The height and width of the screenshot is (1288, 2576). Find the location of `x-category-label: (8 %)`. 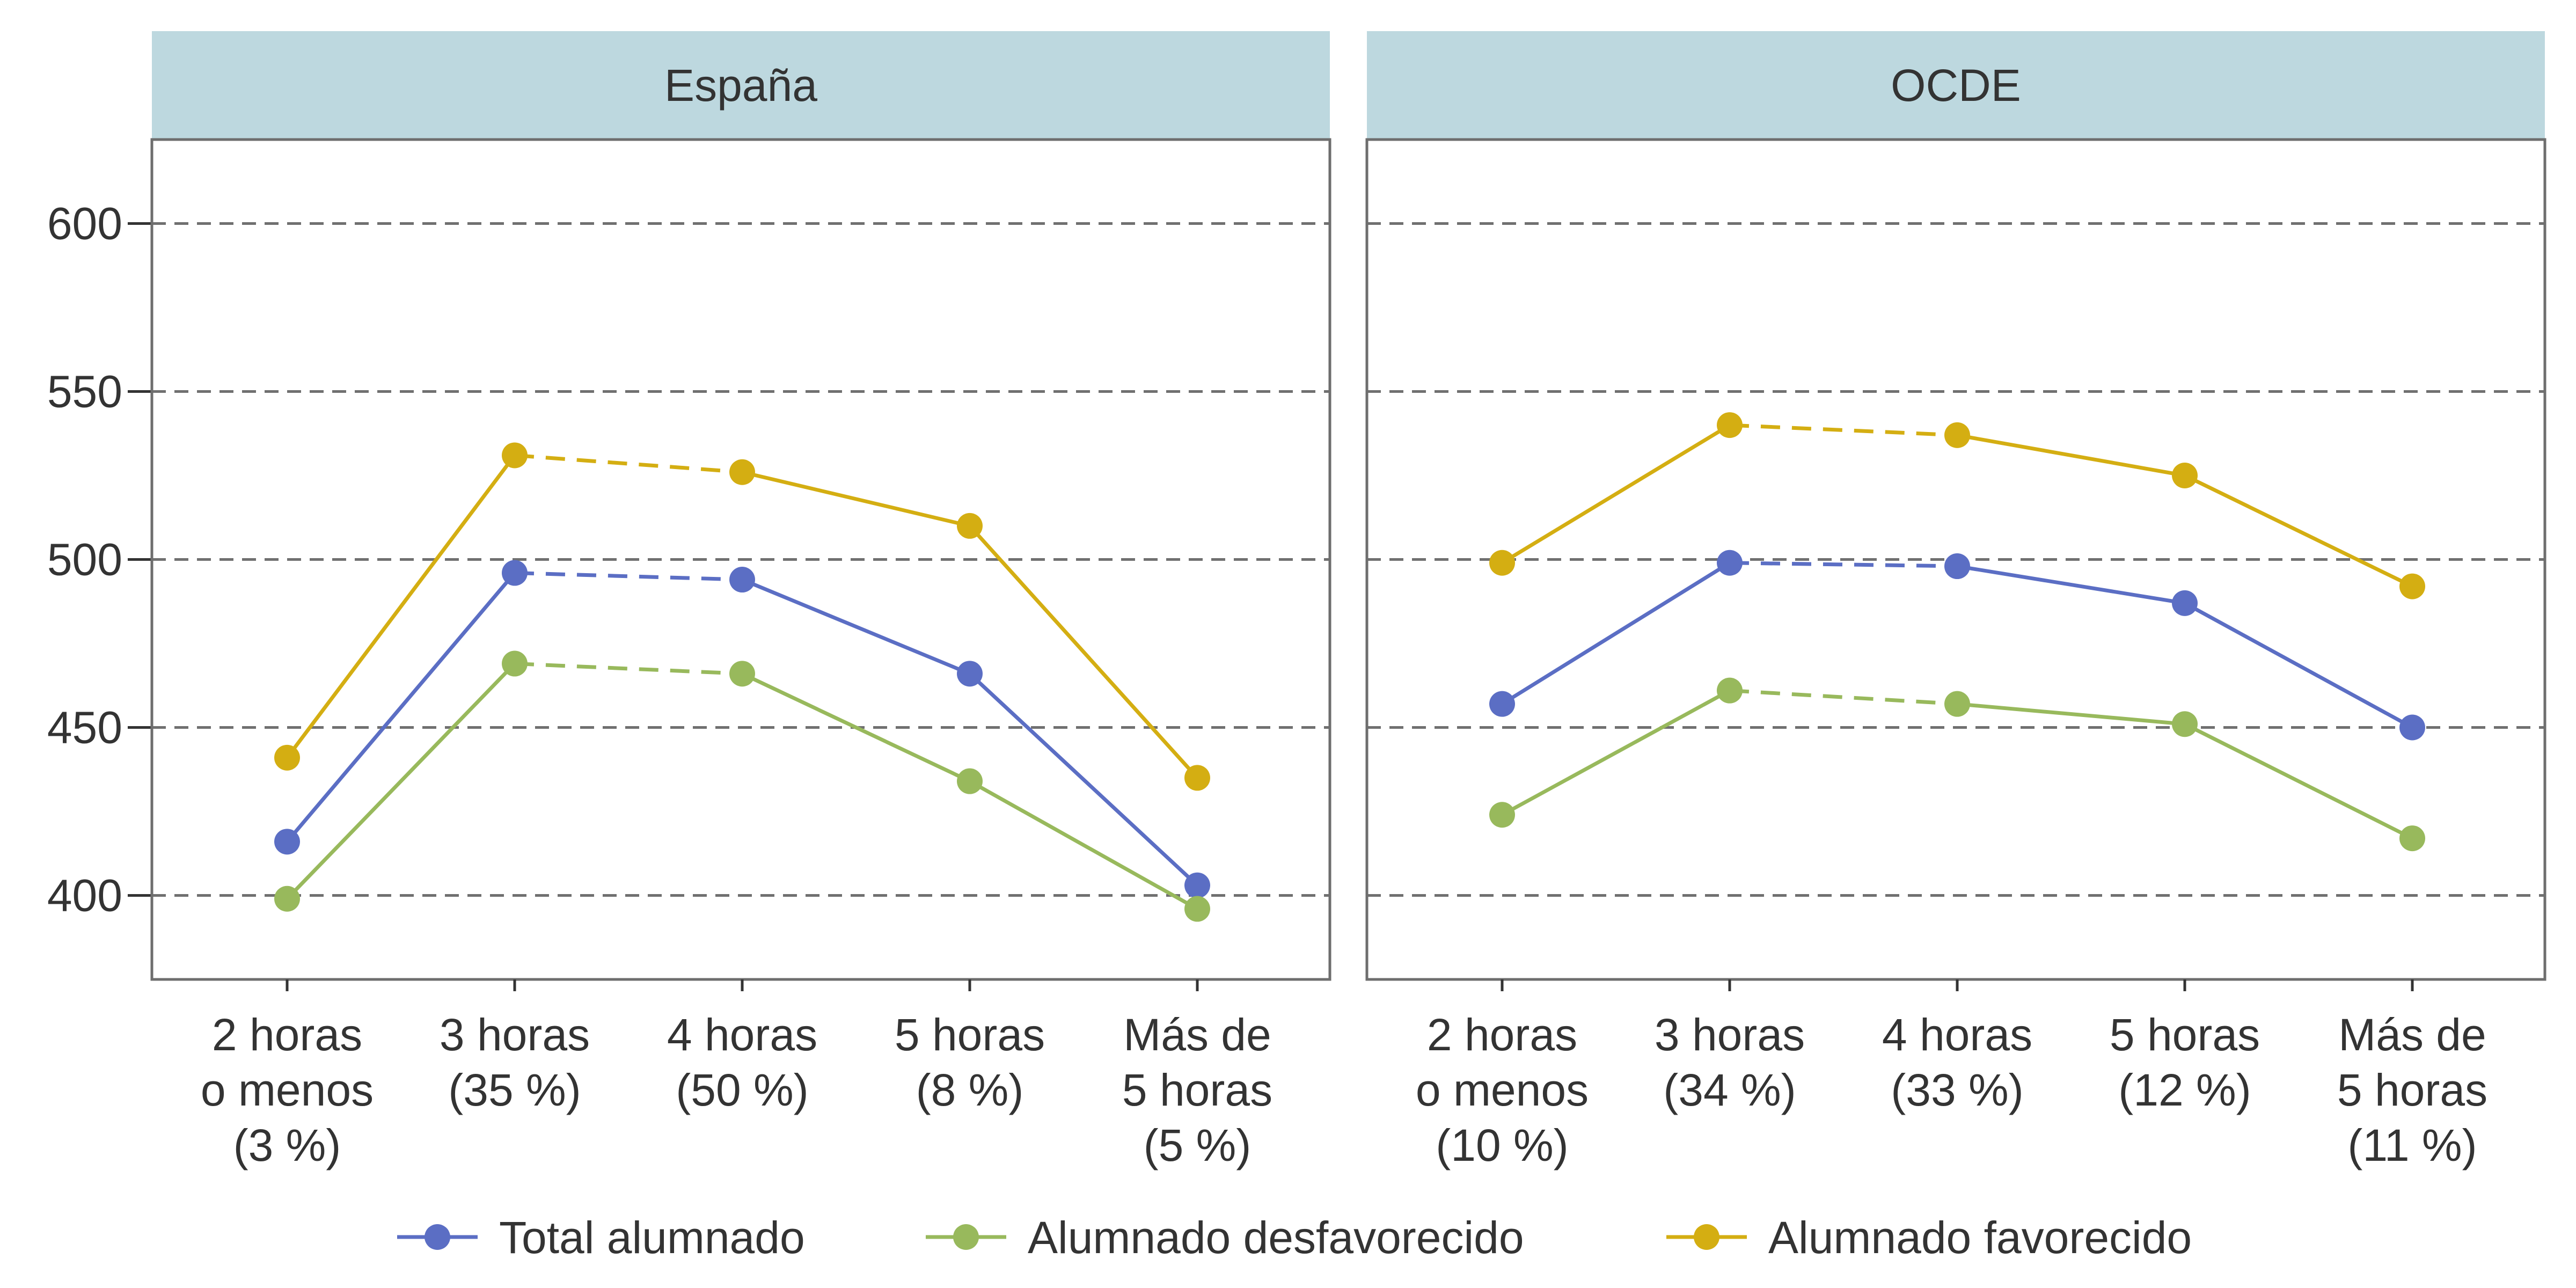

x-category-label: (8 %) is located at coordinates (970, 1090).